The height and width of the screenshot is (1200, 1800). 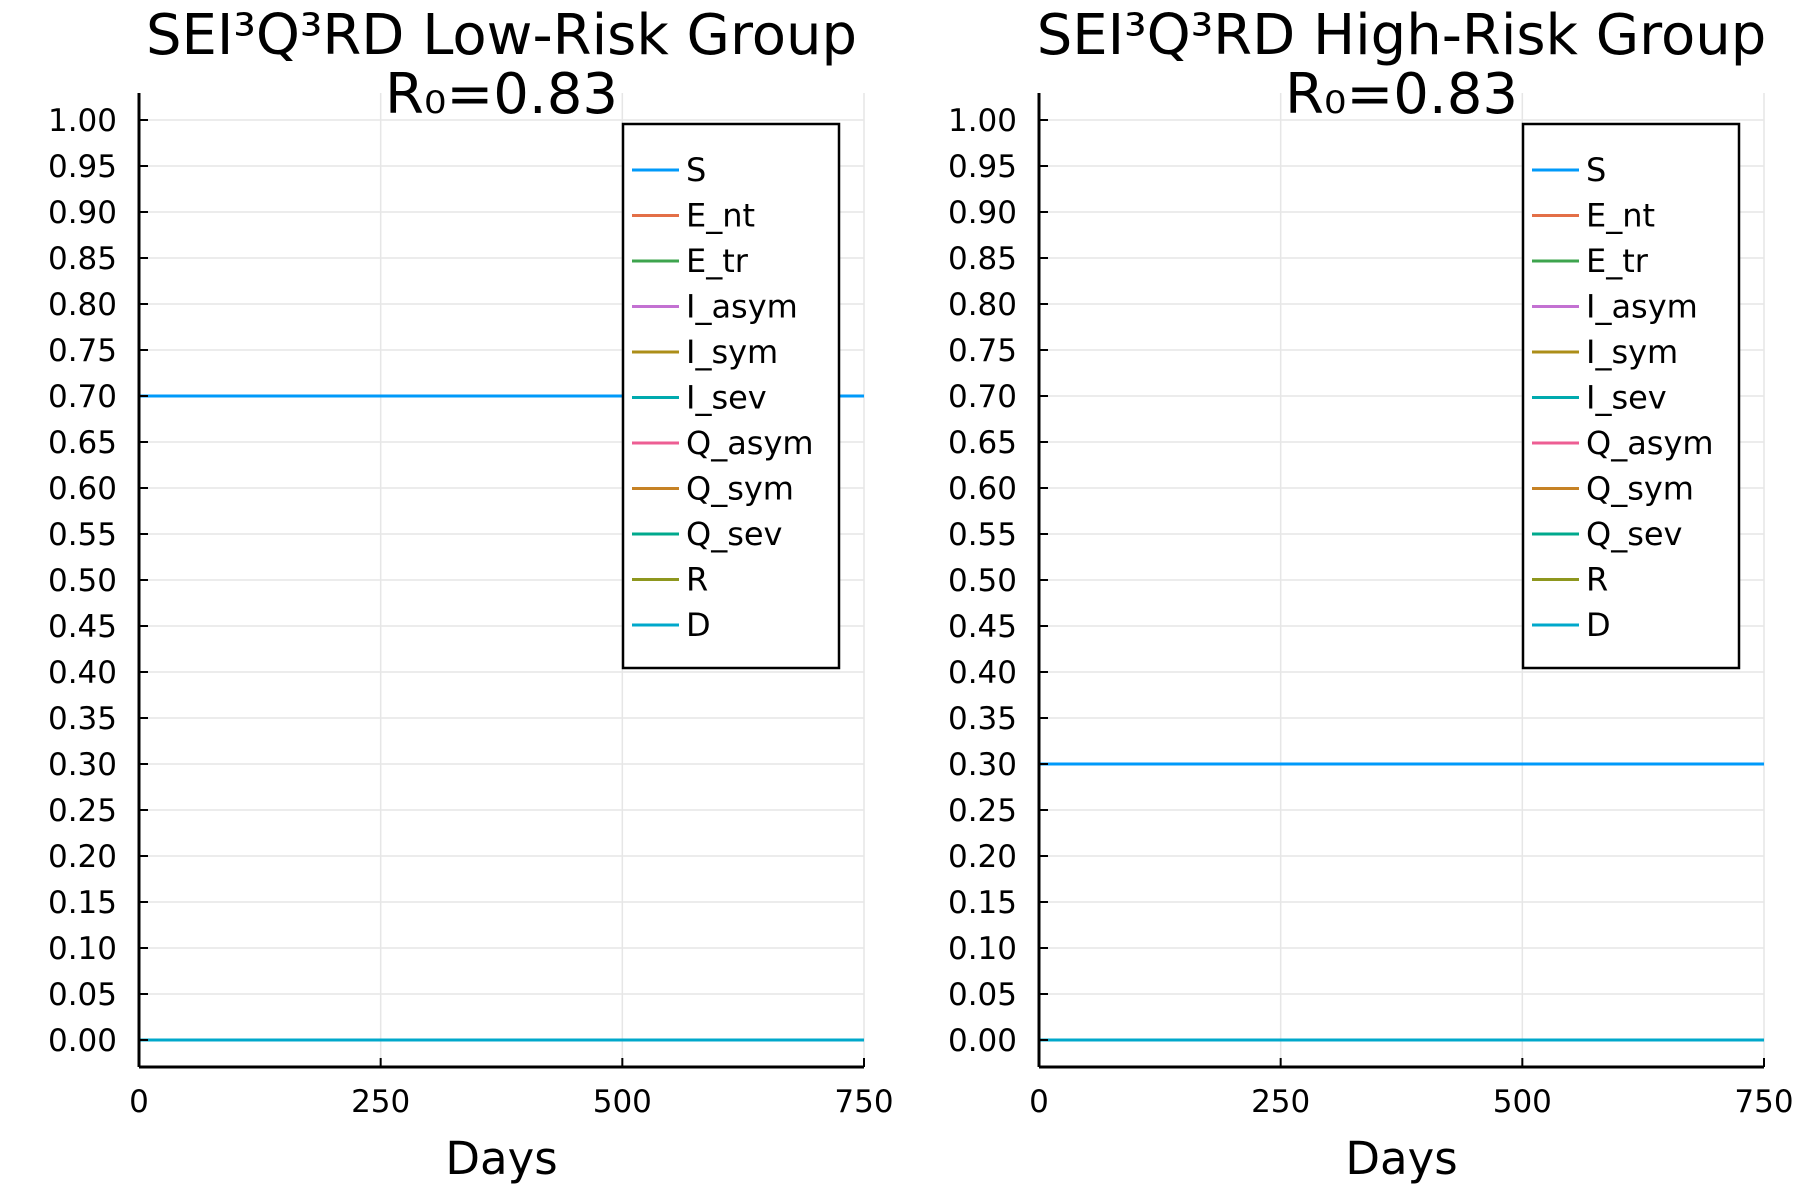 I want to click on chart-title: SEI³Q³RD High-Risk Group, so click(x=1402, y=35).